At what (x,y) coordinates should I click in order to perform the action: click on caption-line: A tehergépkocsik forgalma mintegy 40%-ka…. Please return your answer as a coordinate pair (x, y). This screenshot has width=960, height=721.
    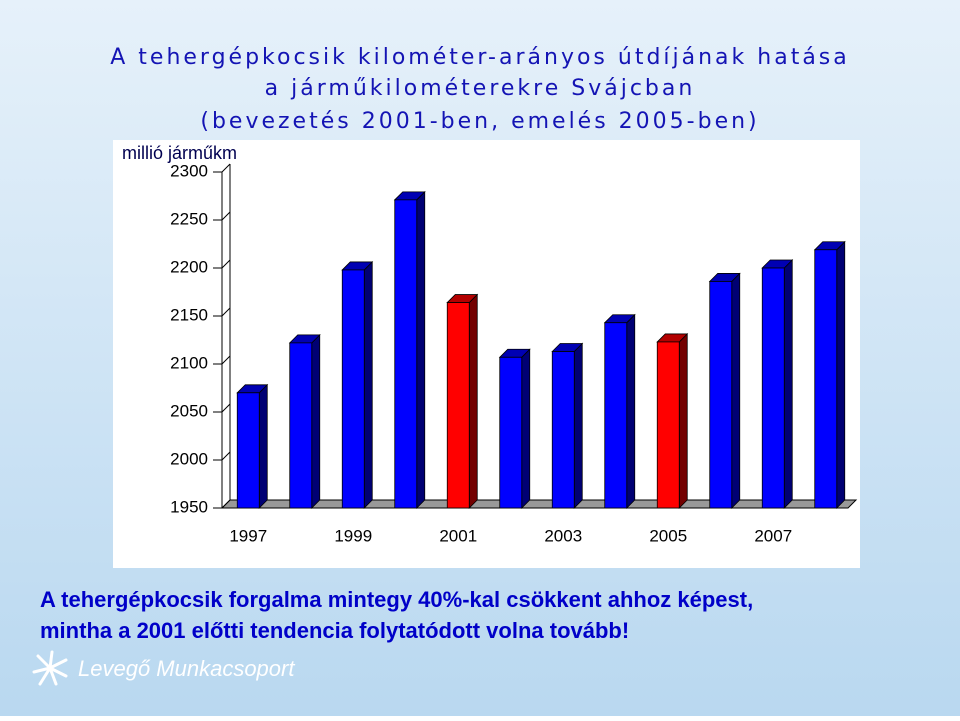
    Looking at the image, I should click on (396, 599).